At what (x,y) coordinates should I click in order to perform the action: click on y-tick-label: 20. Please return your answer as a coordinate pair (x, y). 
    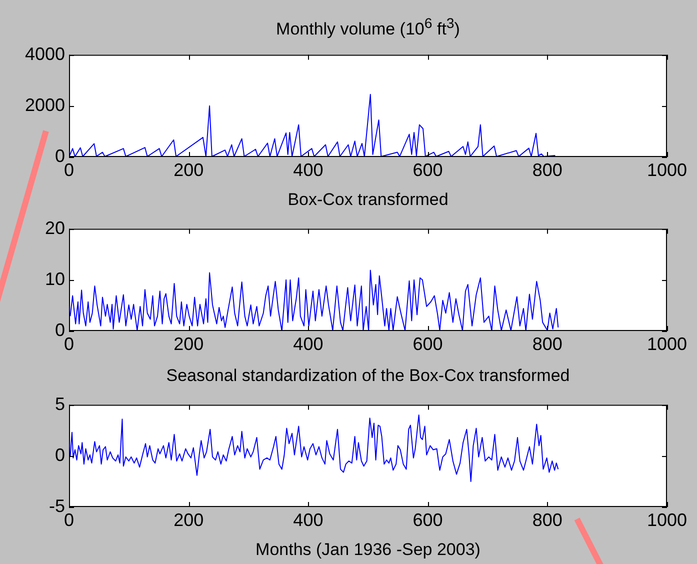
    Looking at the image, I should click on (54, 228).